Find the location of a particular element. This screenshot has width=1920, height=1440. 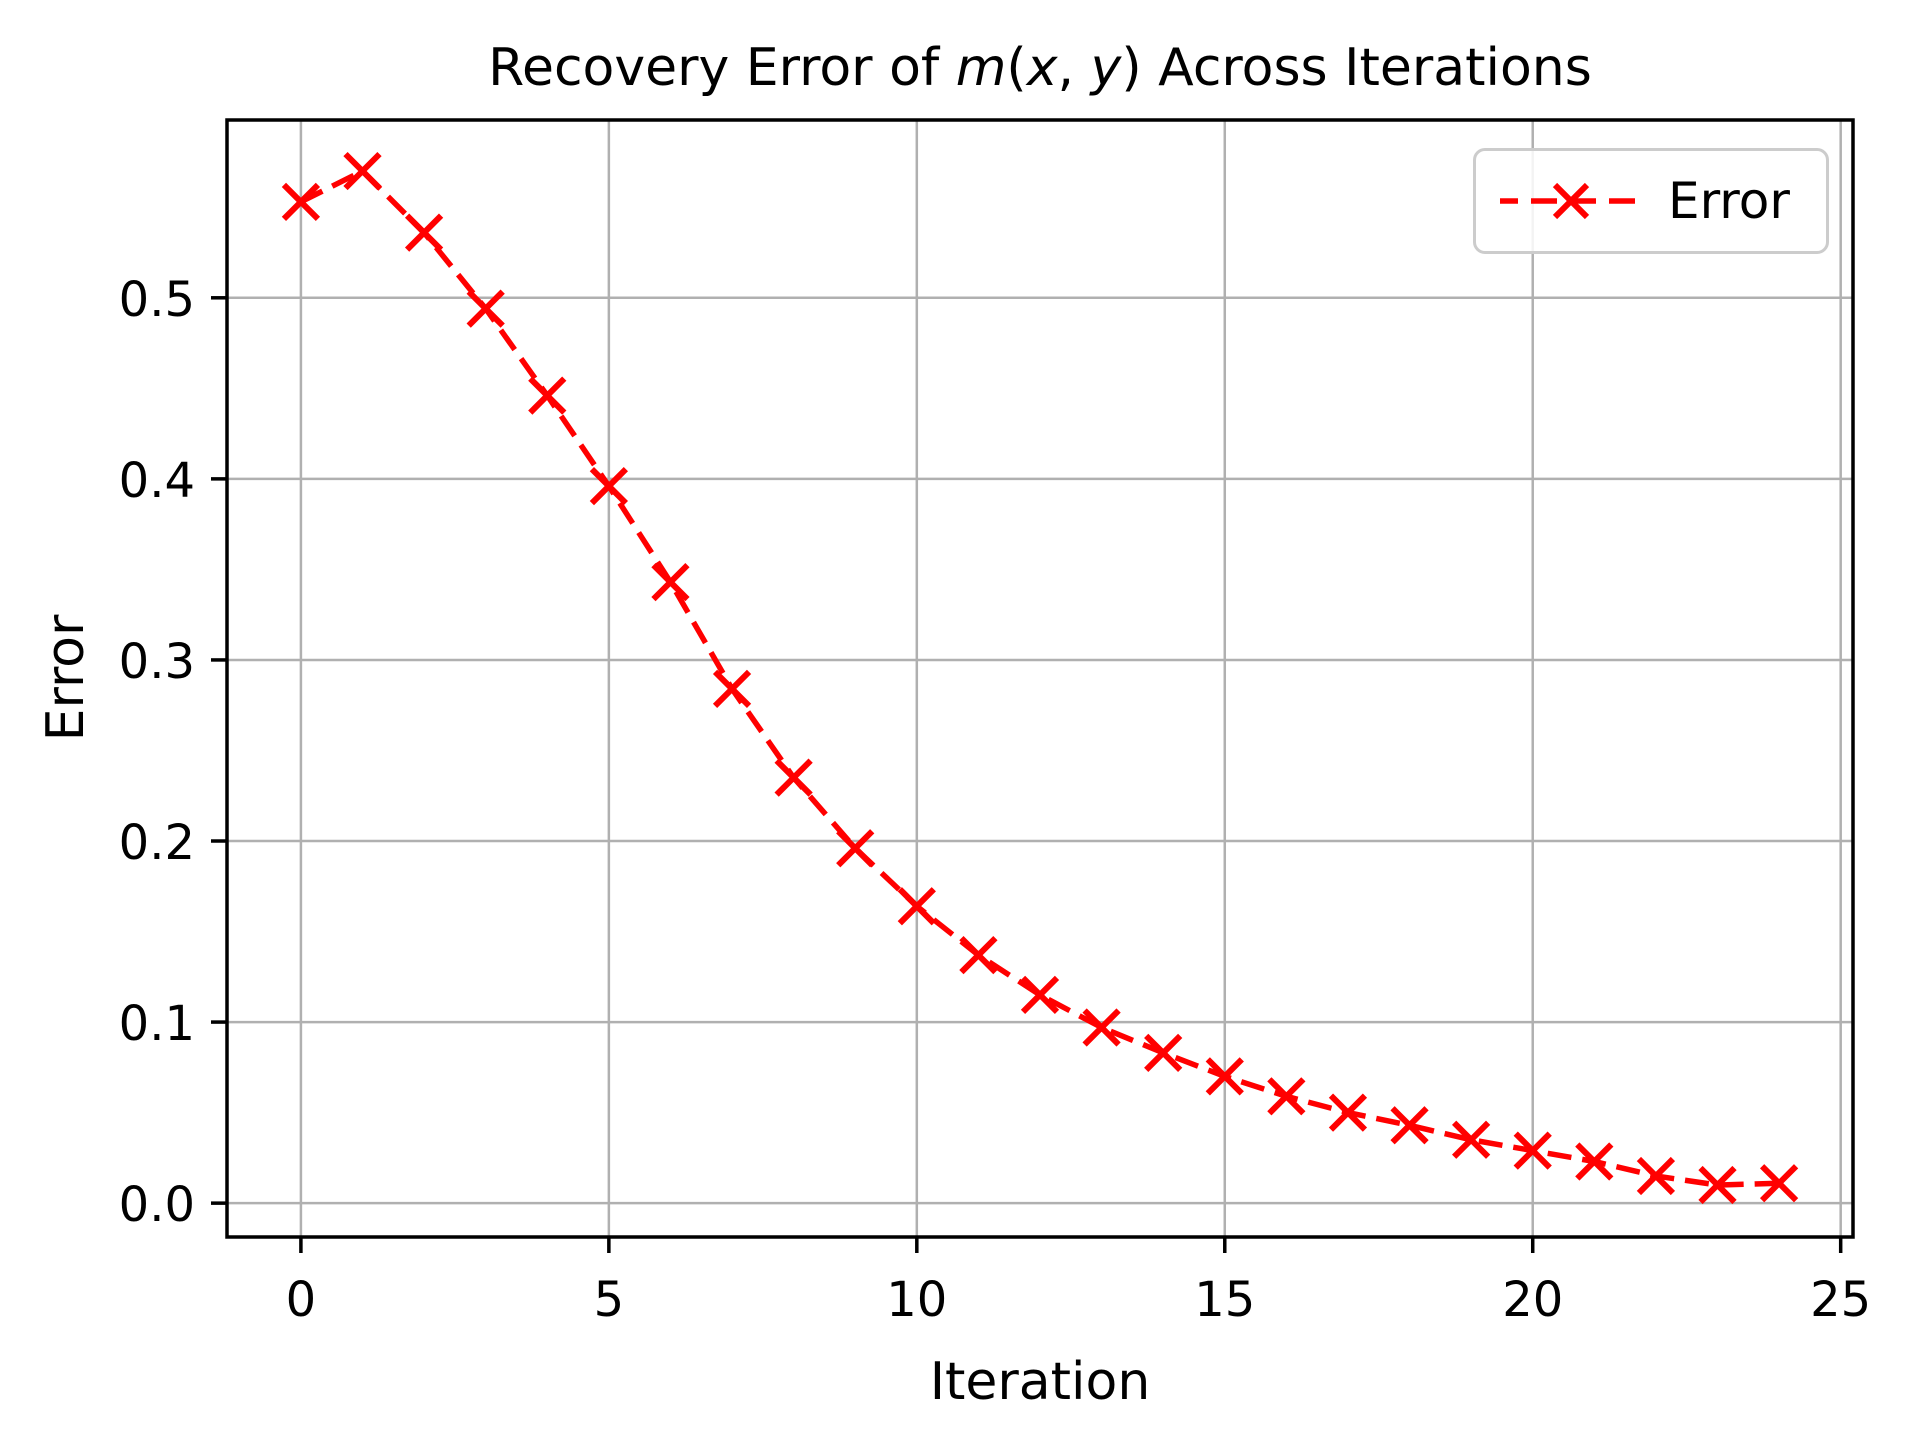

x-tick-label: 10 is located at coordinates (916, 1300).